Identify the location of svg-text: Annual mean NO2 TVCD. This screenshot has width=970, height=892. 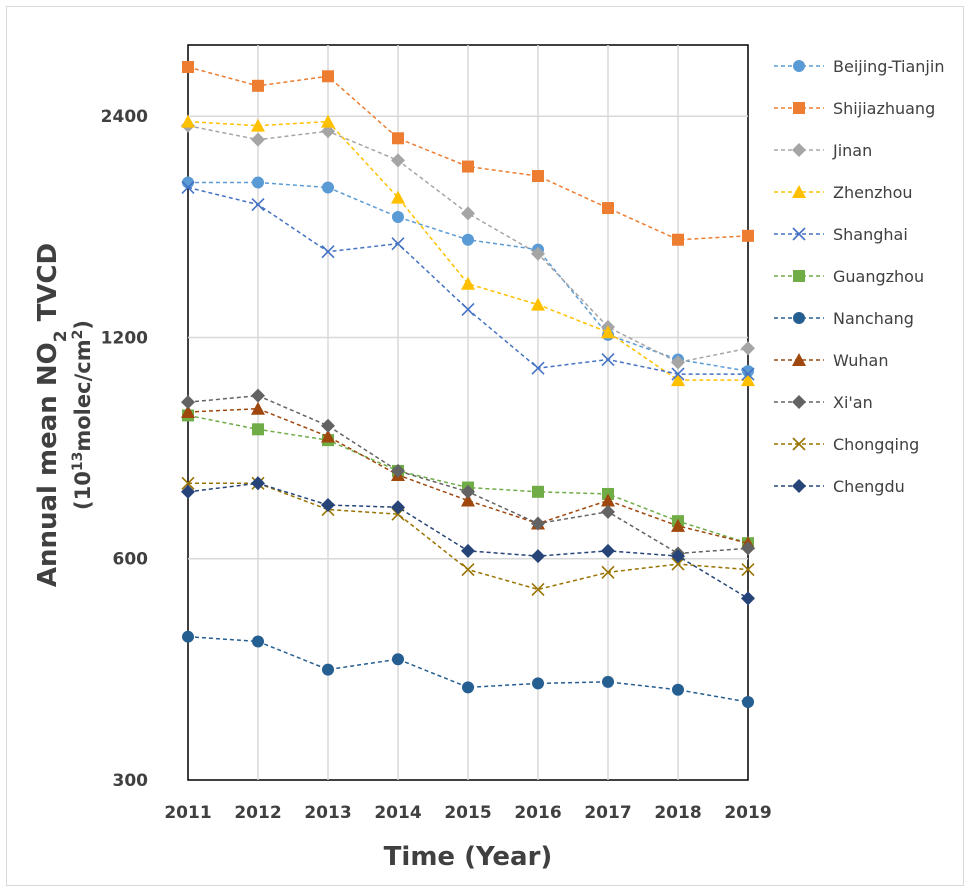
(52, 415).